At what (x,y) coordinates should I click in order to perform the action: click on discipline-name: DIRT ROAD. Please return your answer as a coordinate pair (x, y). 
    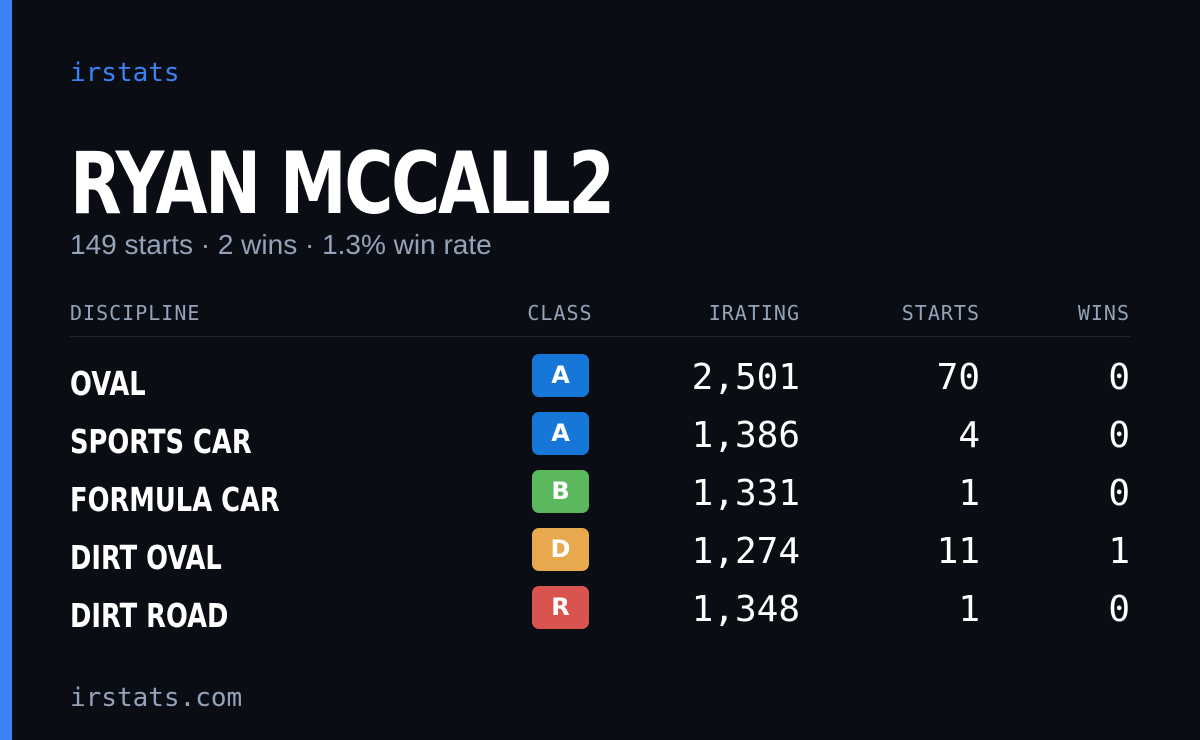
    Looking at the image, I should click on (149, 615).